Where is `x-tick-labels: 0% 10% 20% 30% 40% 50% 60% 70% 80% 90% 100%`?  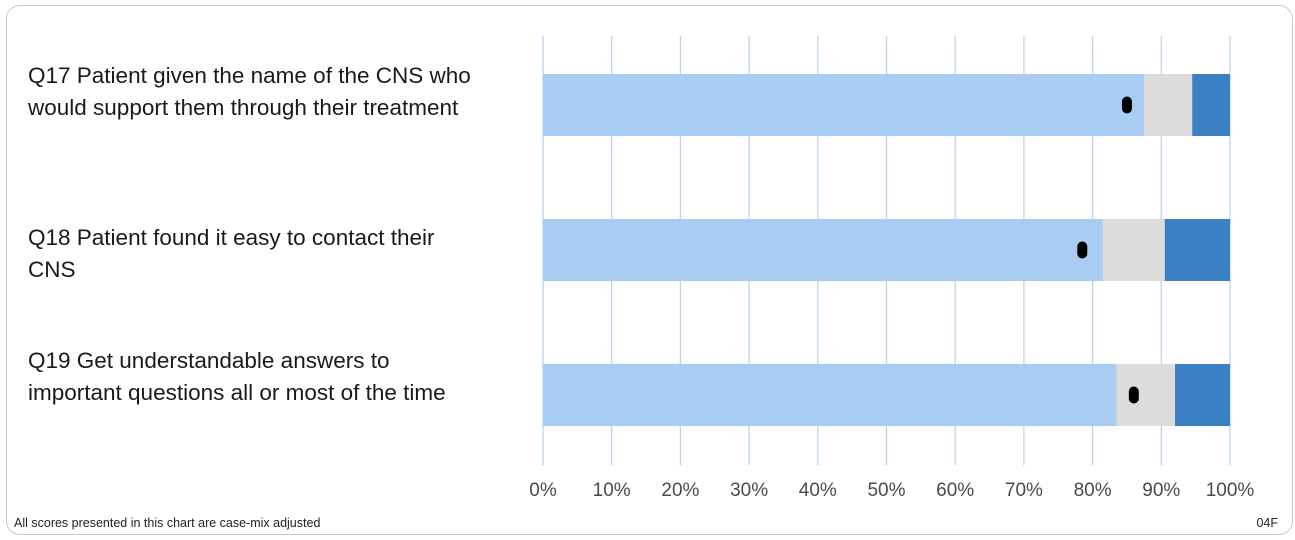
x-tick-labels: 0% 10% 20% 30% 40% 50% 60% 70% 80% 90% 100% is located at coordinates (891, 490).